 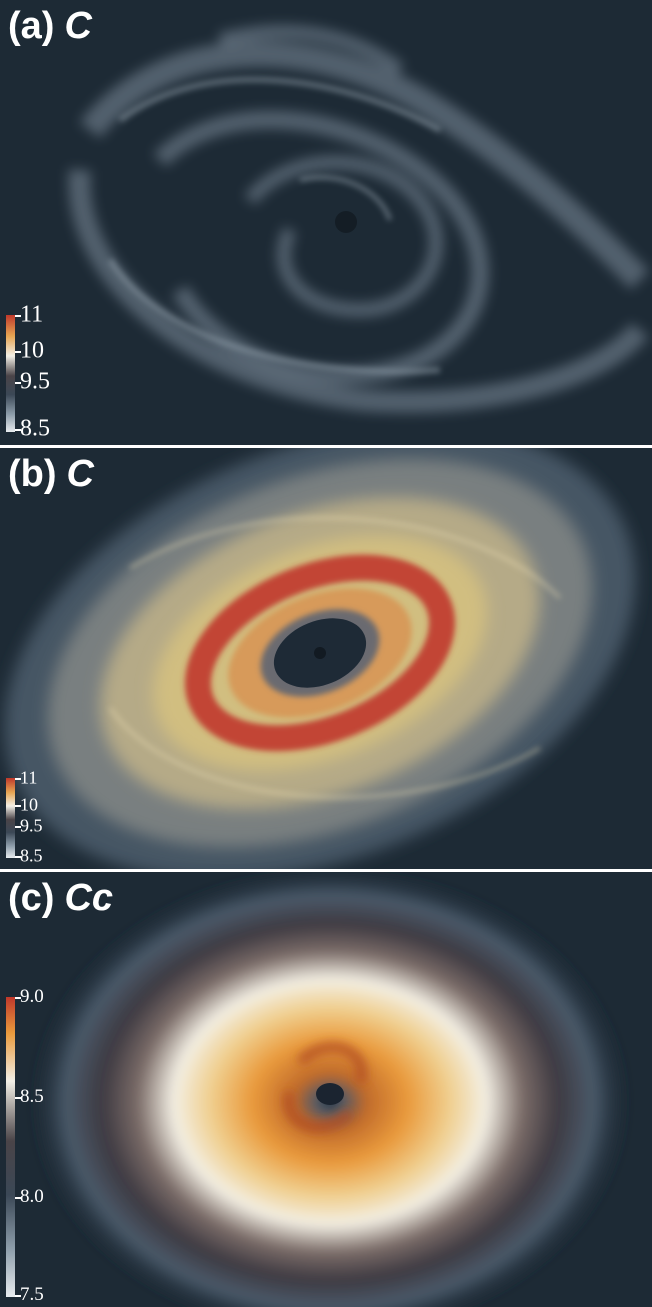 What do you see at coordinates (10, 1147) in the screenshot?
I see `panel-c-colorbar-gradient` at bounding box center [10, 1147].